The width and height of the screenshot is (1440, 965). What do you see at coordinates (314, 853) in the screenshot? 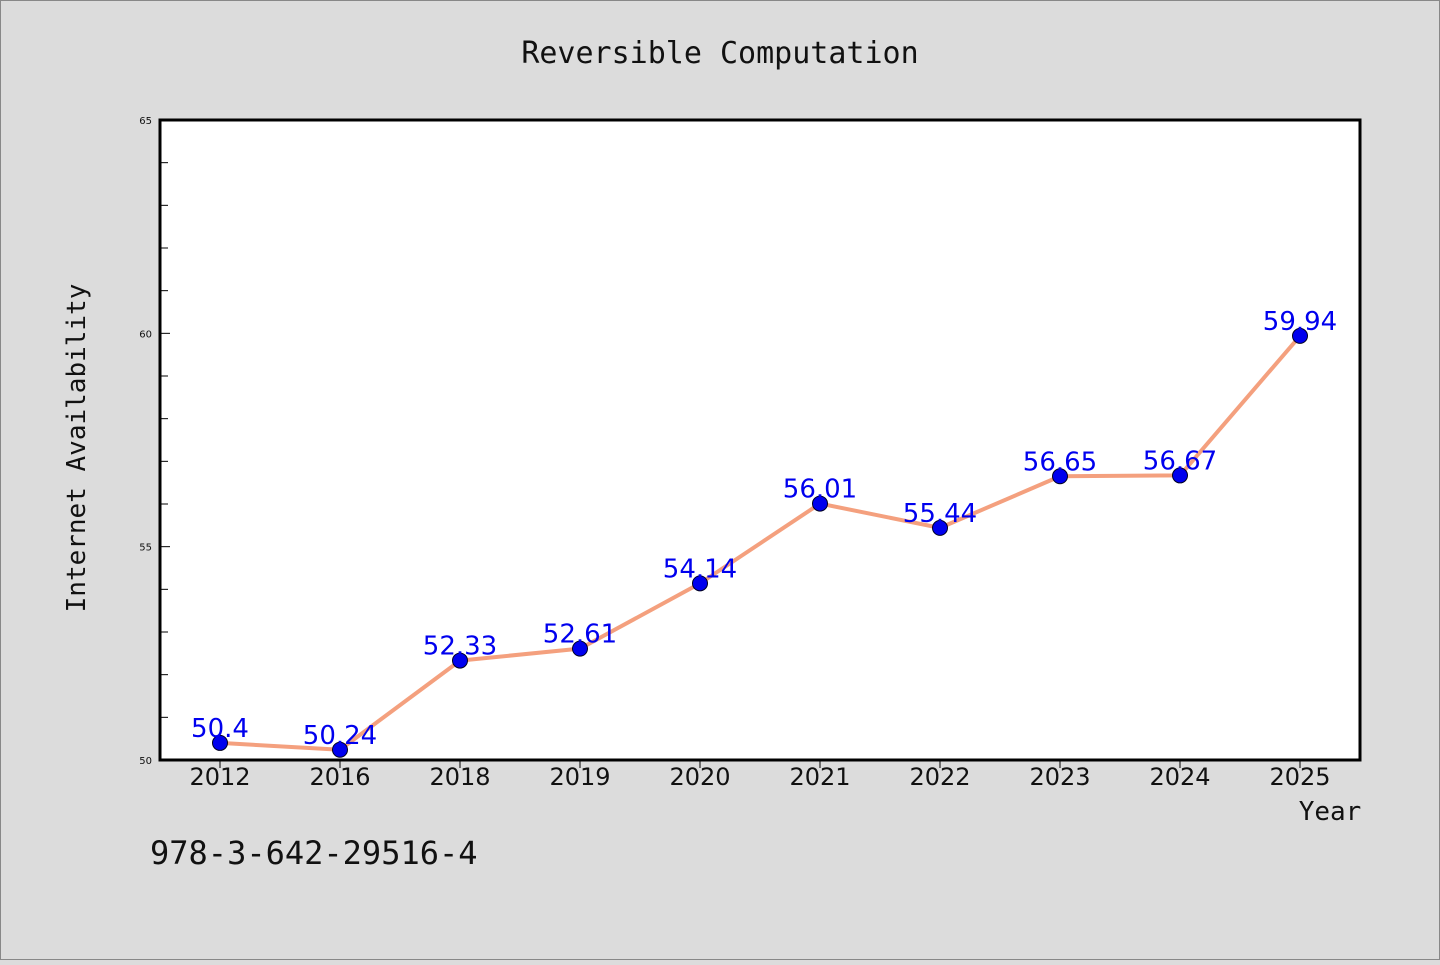
I see `isbn-text: 978-3-642-29516-4` at bounding box center [314, 853].